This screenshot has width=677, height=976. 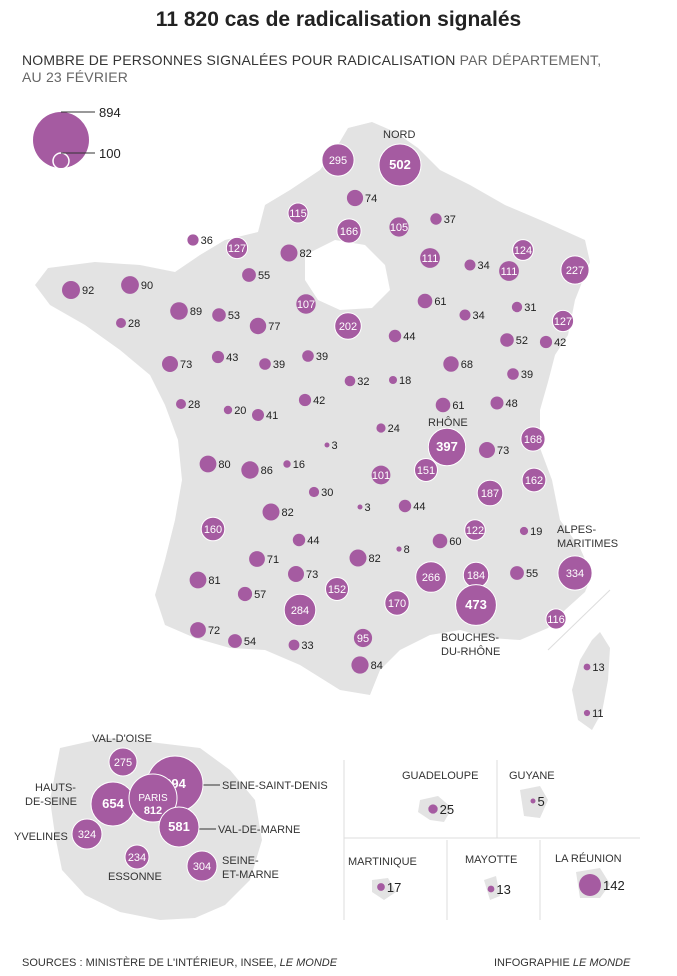 What do you see at coordinates (338, 160) in the screenshot?
I see `department-bubble: 295` at bounding box center [338, 160].